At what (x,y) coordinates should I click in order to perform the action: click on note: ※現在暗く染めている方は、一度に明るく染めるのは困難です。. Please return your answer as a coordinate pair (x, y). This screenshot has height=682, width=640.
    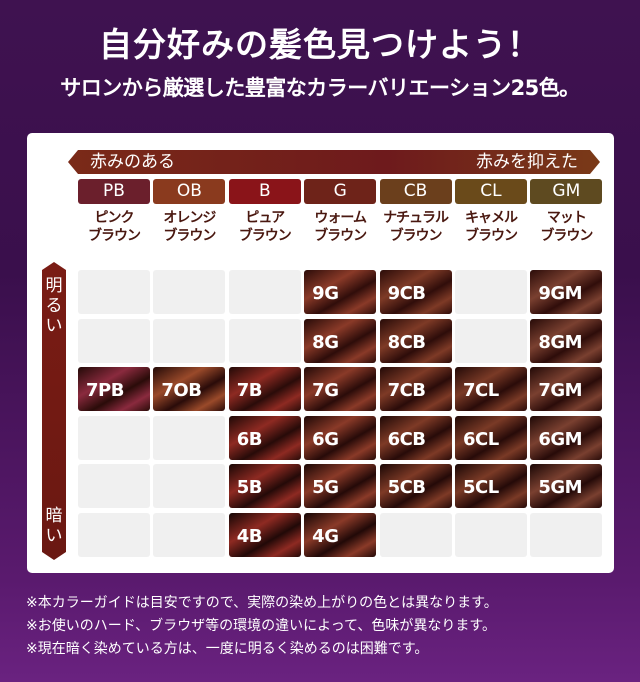
    Looking at the image, I should click on (227, 649).